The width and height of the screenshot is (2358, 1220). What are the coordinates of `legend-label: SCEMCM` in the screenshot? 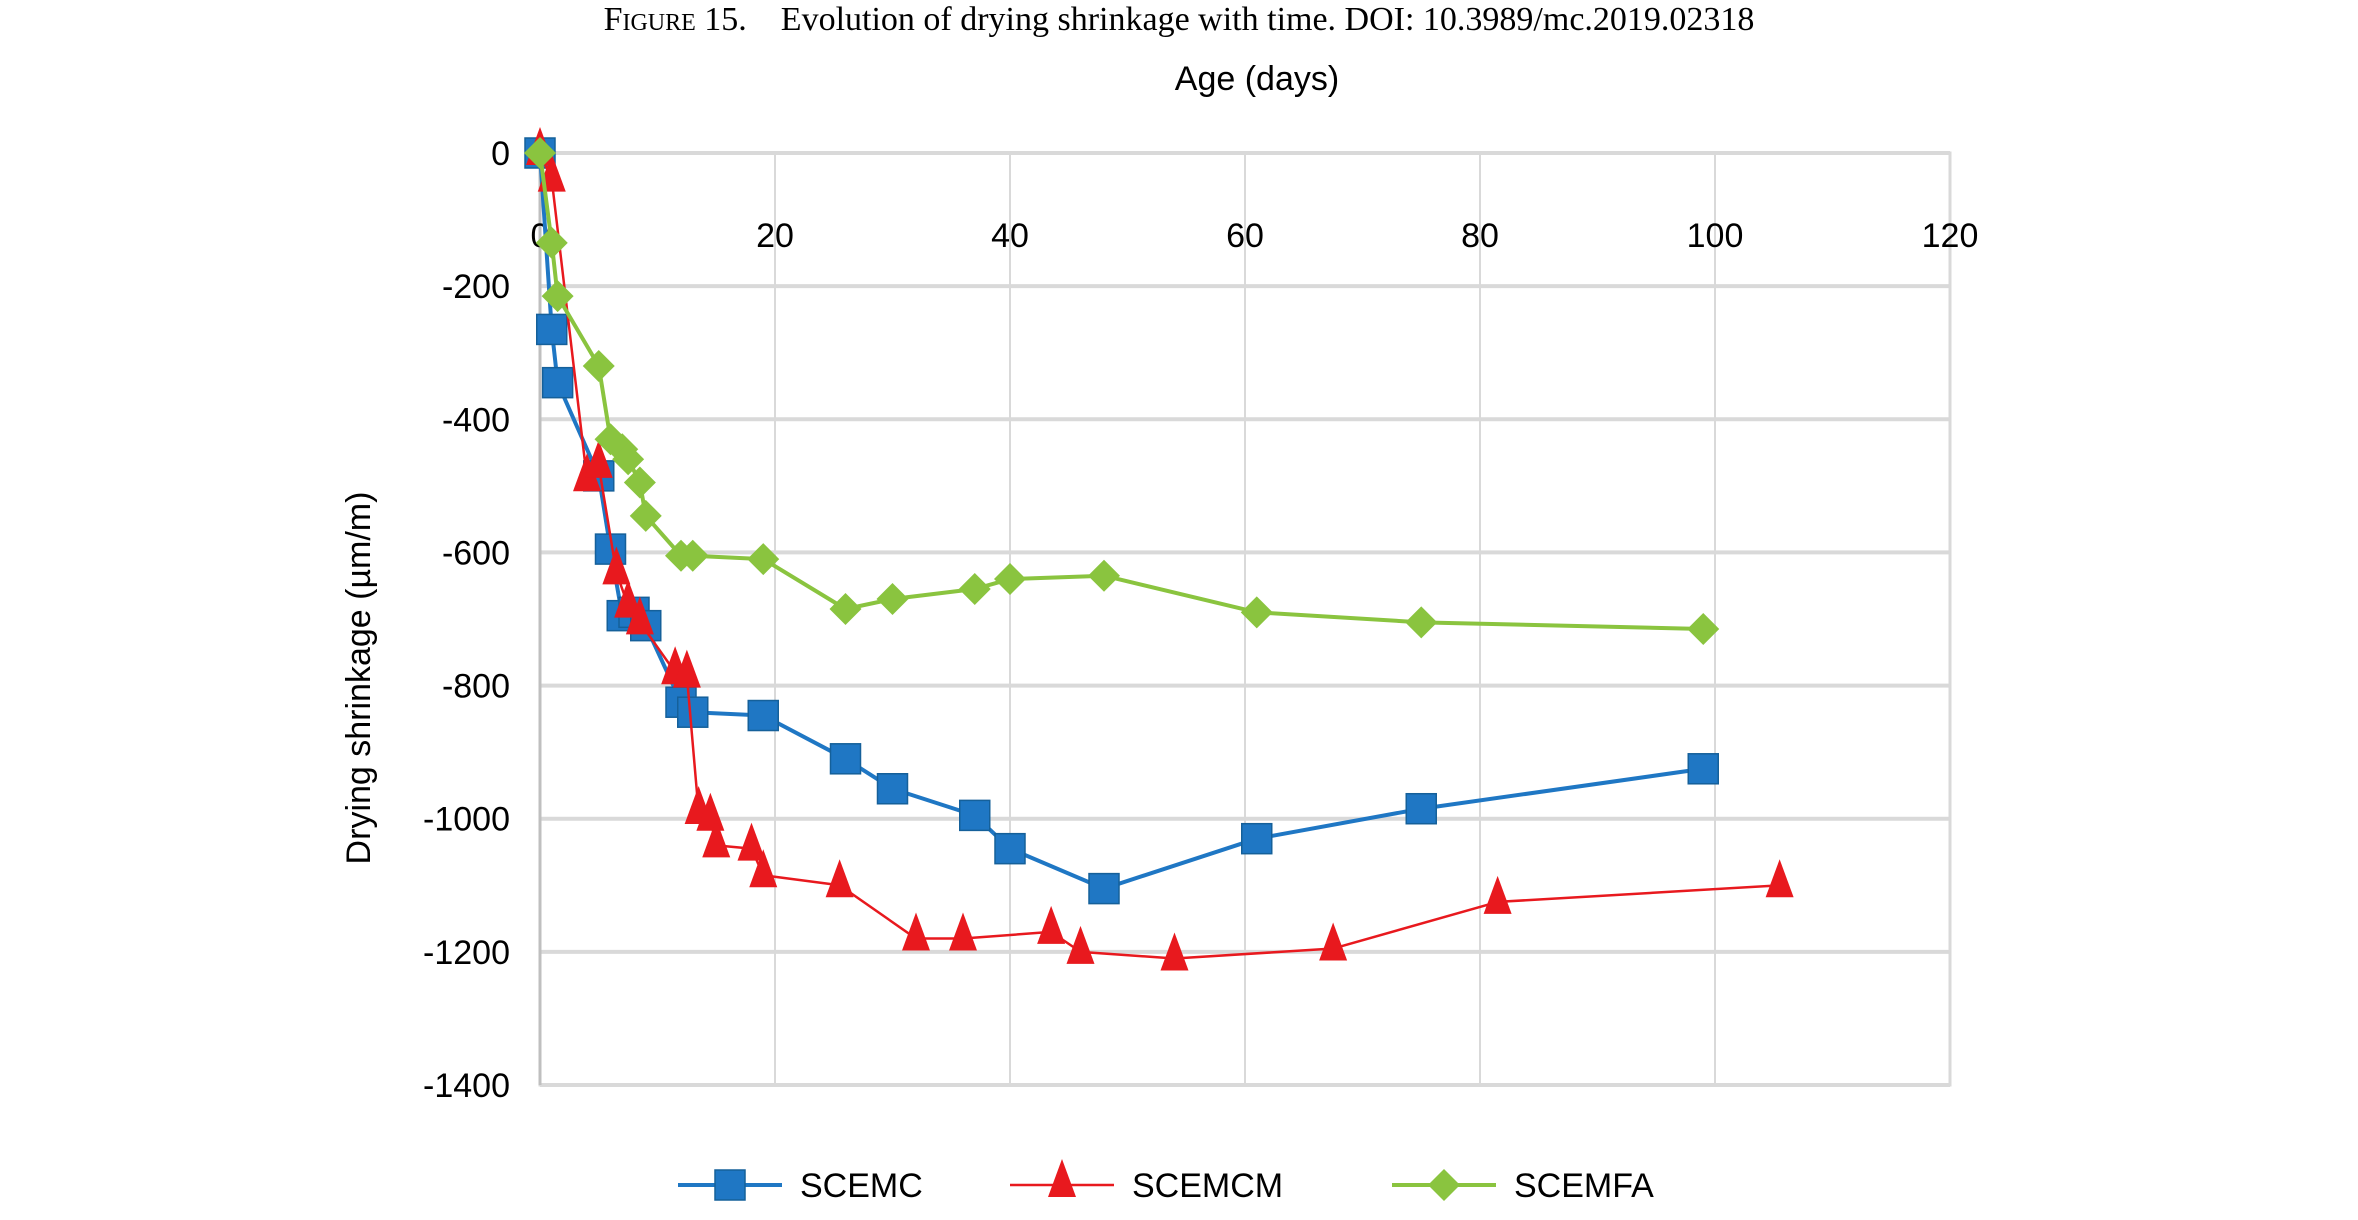 It's located at (1207, 1186).